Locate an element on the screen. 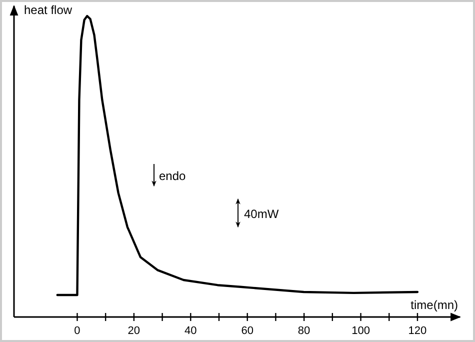 The width and height of the screenshot is (475, 342). x-tick-label: 20 is located at coordinates (134, 331).